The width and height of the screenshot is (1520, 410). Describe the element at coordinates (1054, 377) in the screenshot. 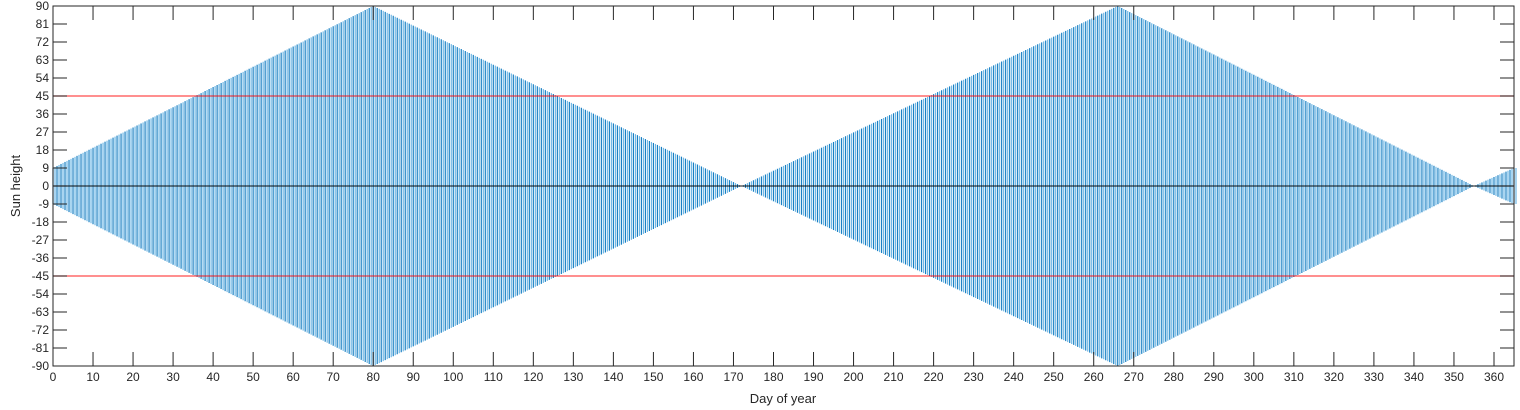

I see `x-tick-label: 250` at that location.